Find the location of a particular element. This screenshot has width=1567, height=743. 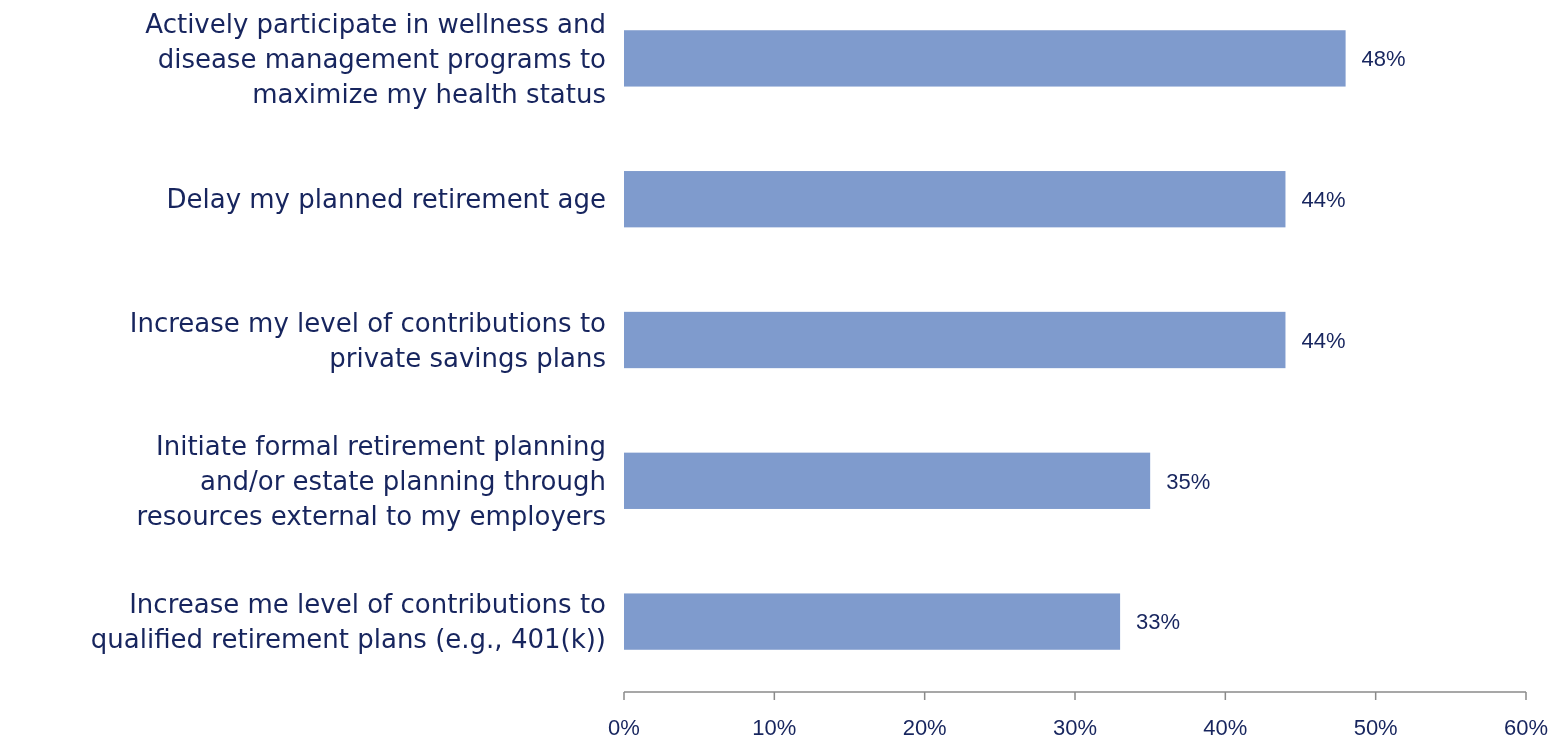

y-tick-label: Increase my level of contributions to private savings plans is located at coordinates (367, 340).